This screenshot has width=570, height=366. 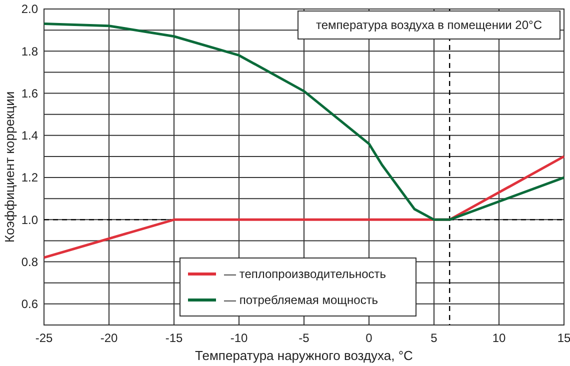 What do you see at coordinates (301, 300) in the screenshot?
I see `legend-label: — потребляемая мощность` at bounding box center [301, 300].